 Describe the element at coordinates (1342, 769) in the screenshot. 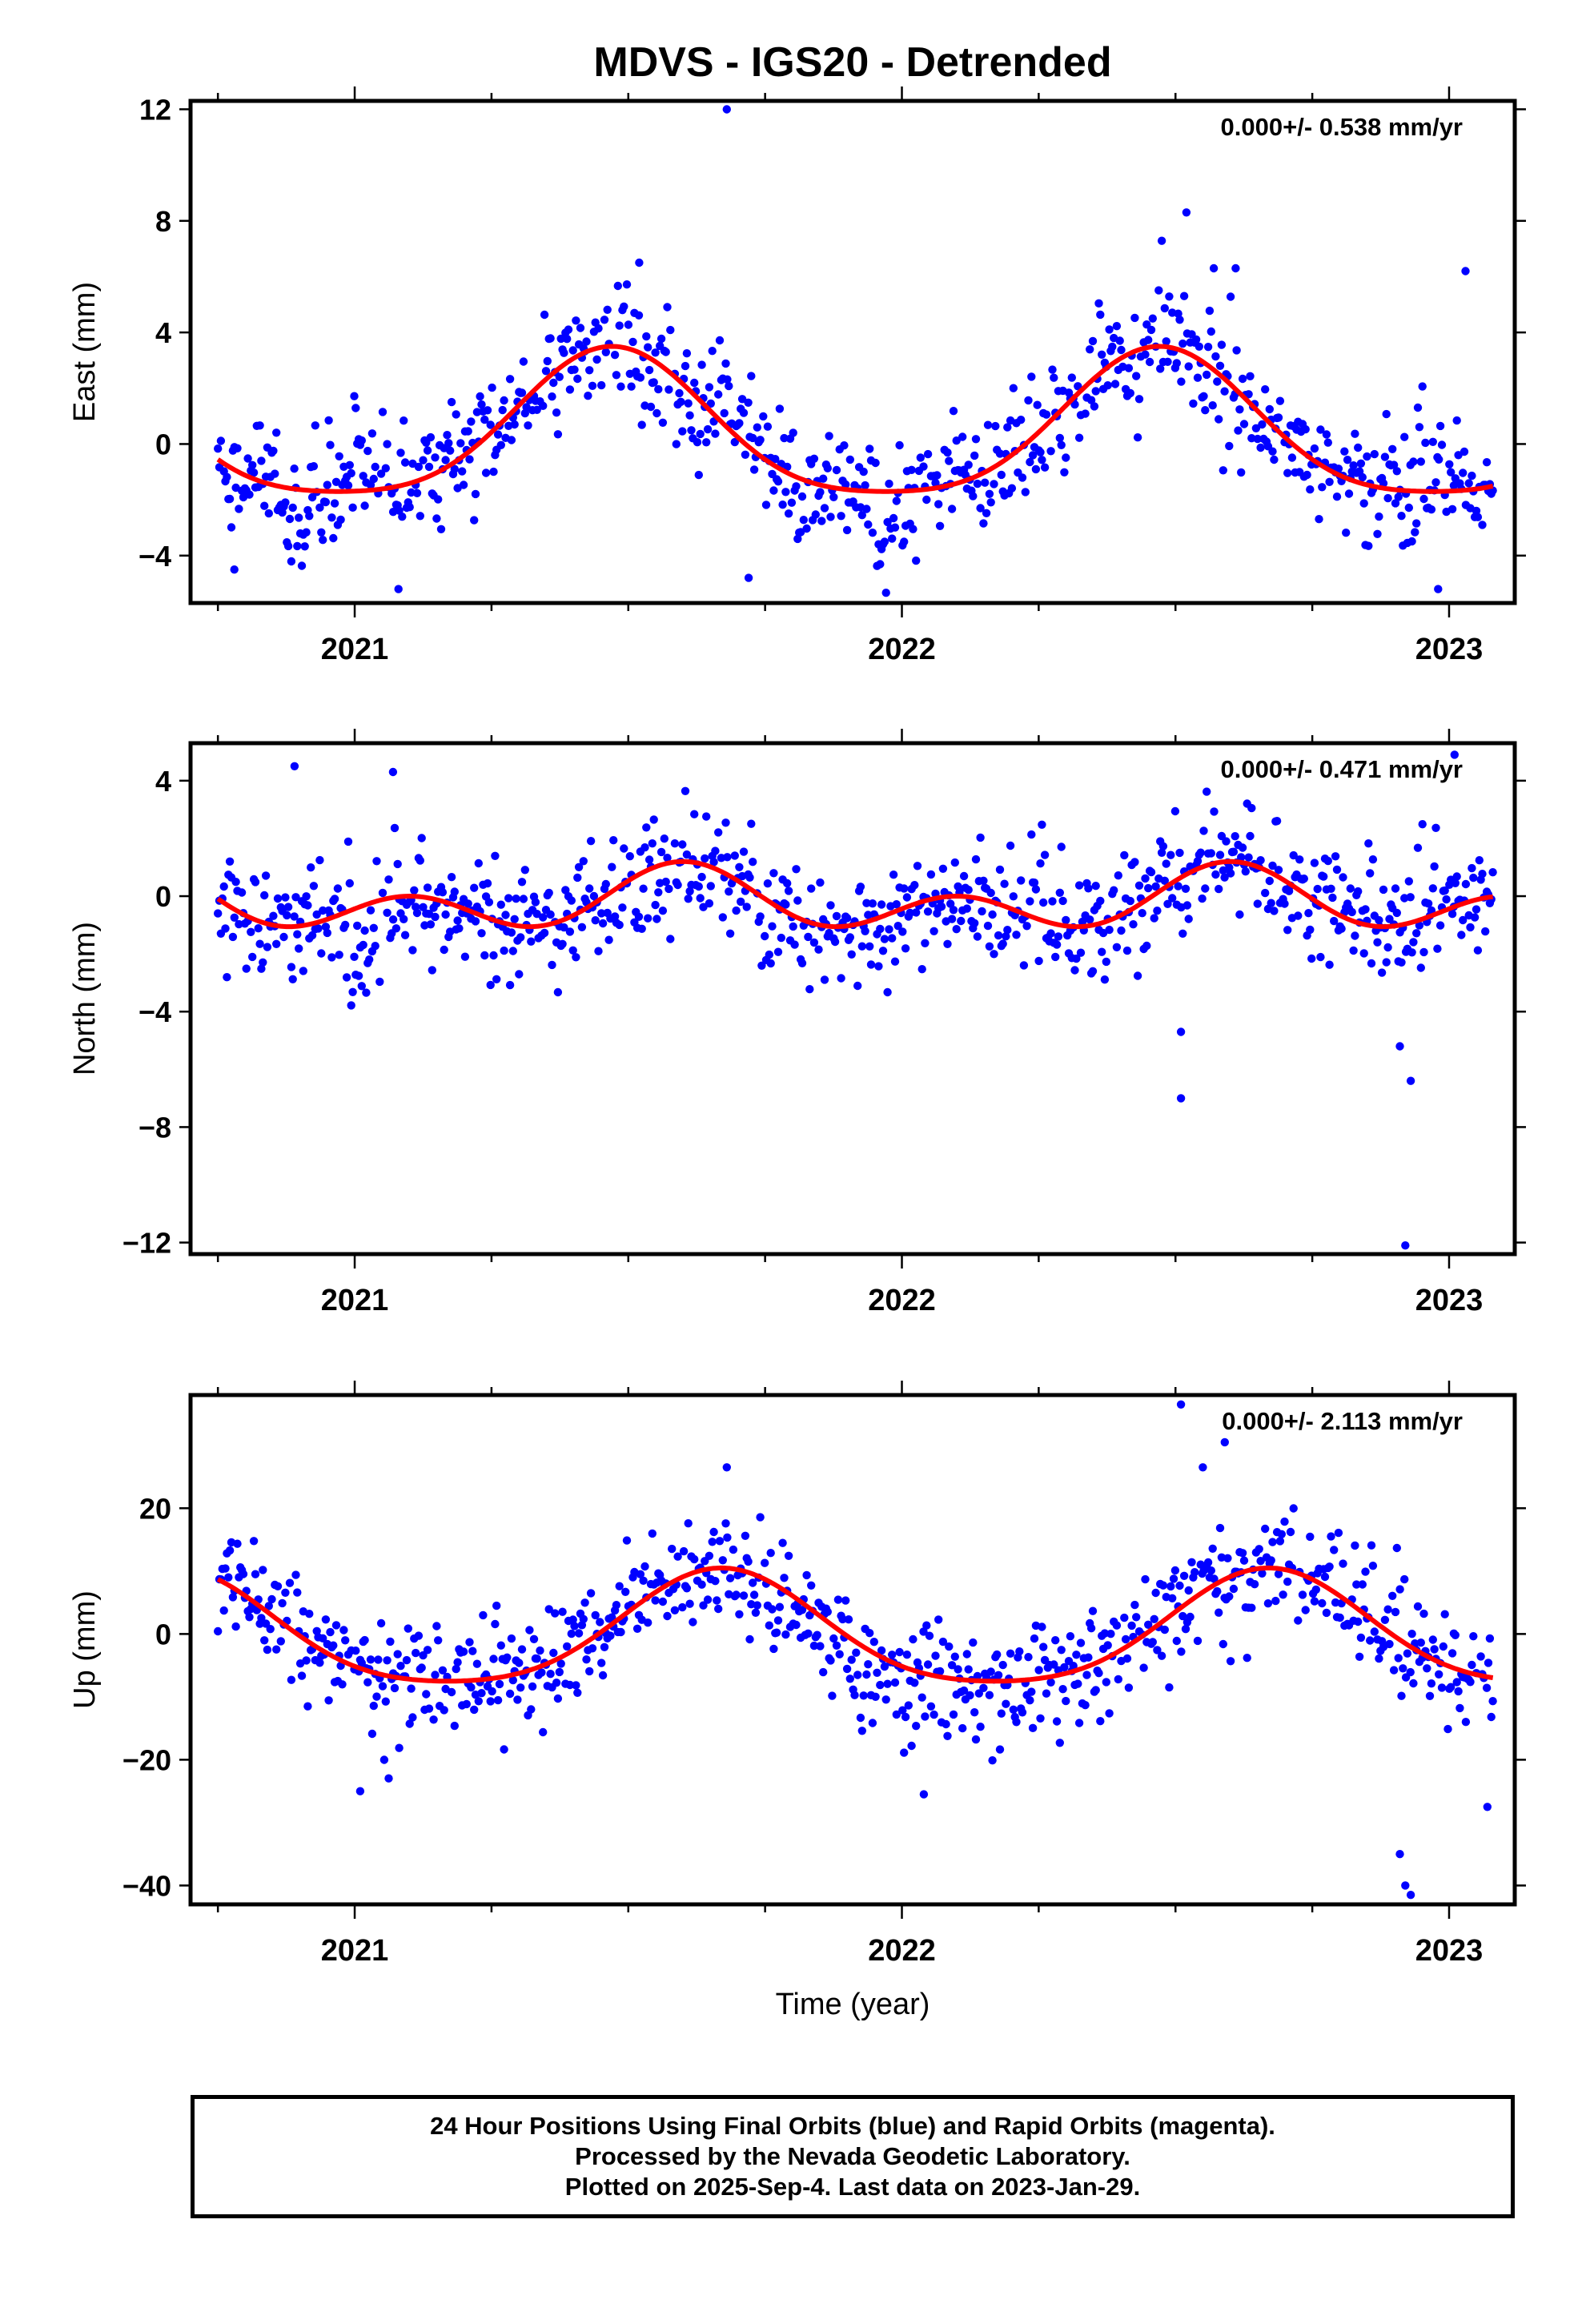

I see `north-rate-label: 0.000+/- 0.471 mm/yr` at that location.